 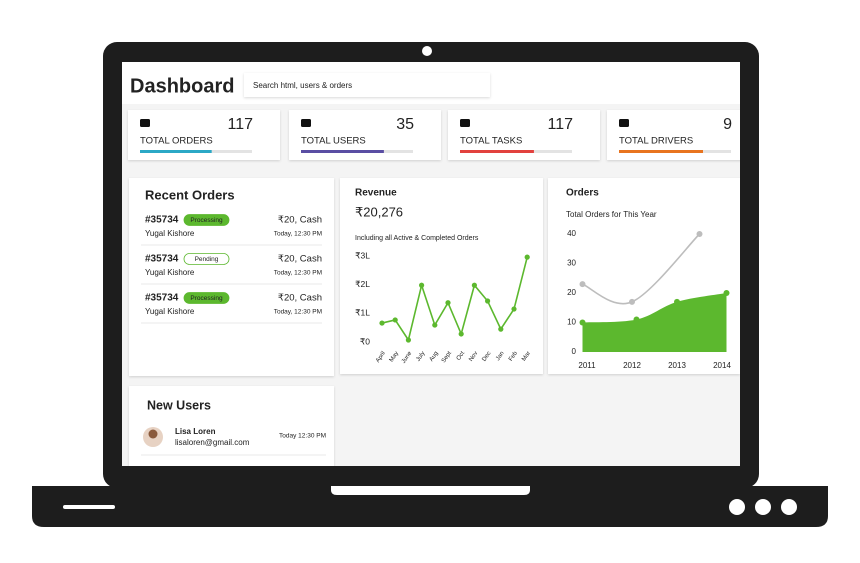 What do you see at coordinates (473, 357) in the screenshot?
I see `x-tick-label: Nov` at bounding box center [473, 357].